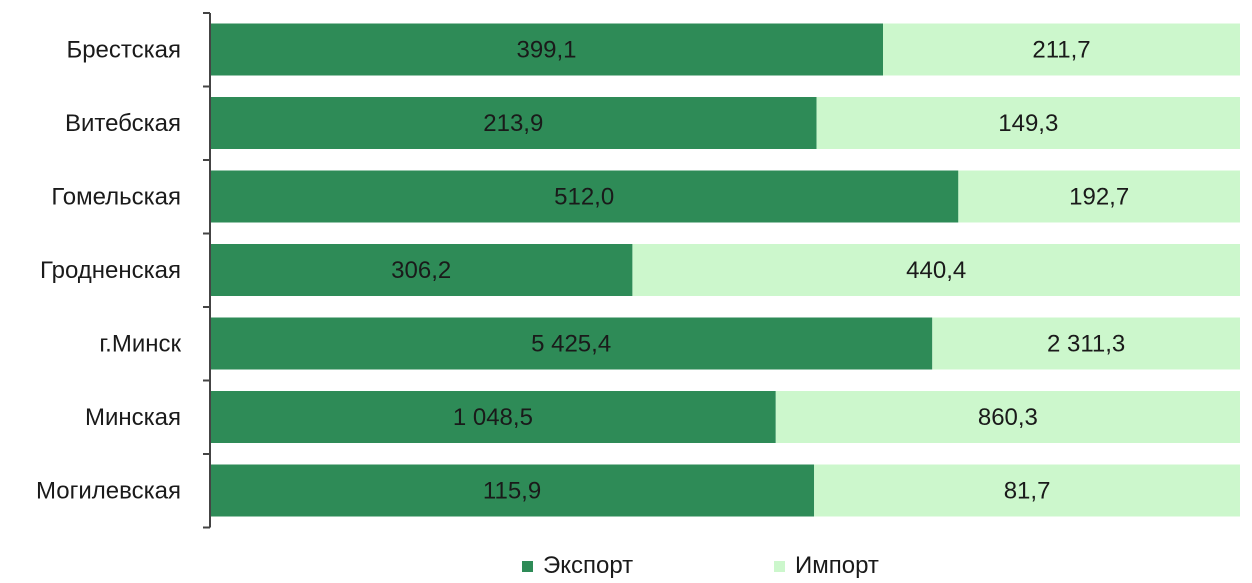  I want to click on data-label-import: 860,3, so click(1008, 417).